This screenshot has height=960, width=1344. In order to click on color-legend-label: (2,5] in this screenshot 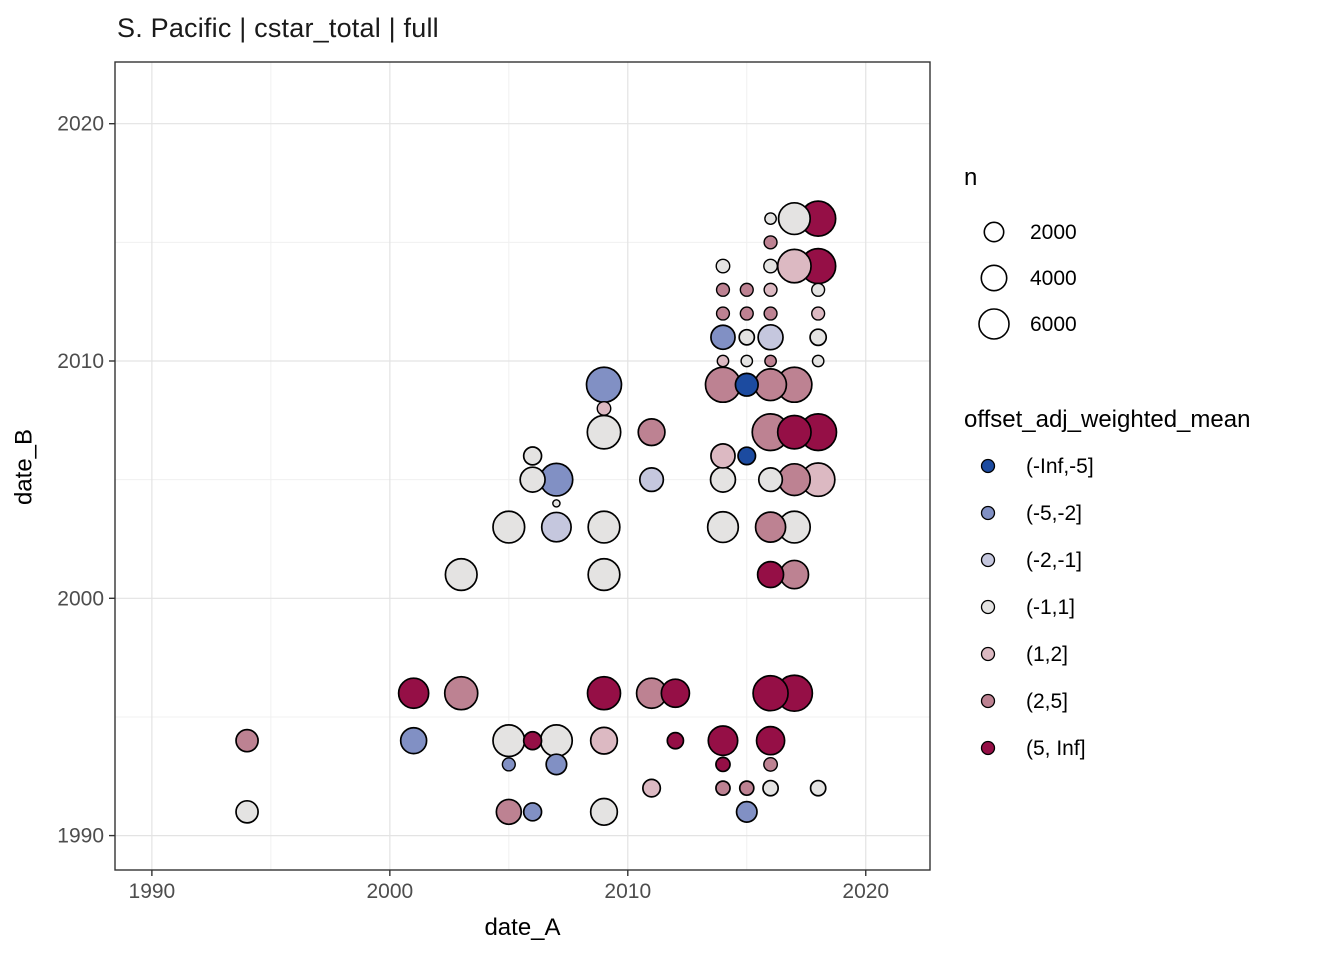, I will do `click(1047, 701)`.